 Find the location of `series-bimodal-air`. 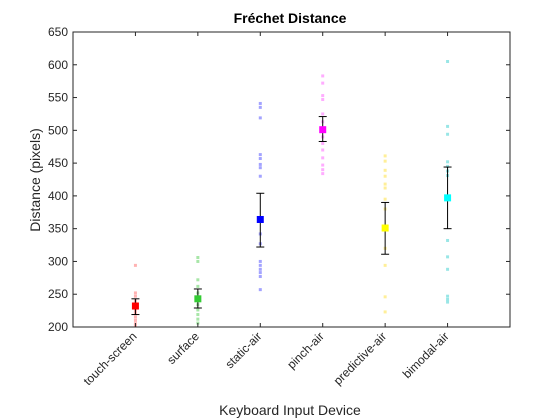

series-bimodal-air is located at coordinates (447, 182).